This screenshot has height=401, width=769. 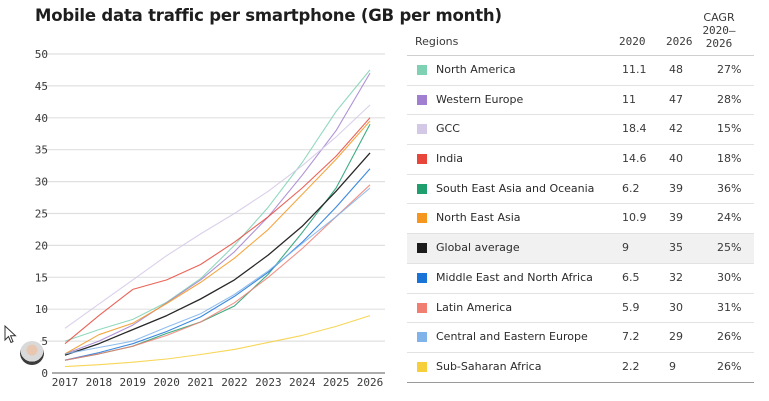 What do you see at coordinates (676, 277) in the screenshot?
I see `value-2026: 32` at bounding box center [676, 277].